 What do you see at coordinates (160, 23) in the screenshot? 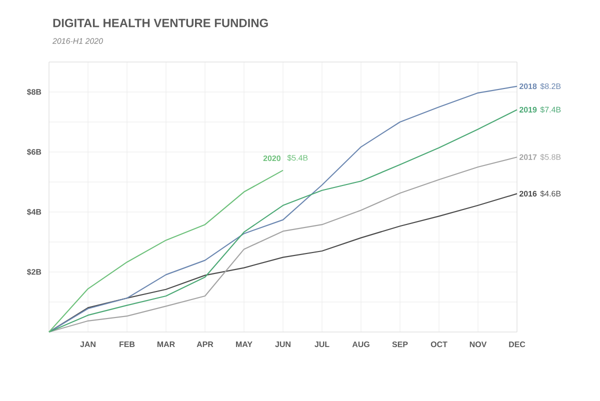
I see `chart-title: DIGITAL HEALTH VENTURE FUNDING` at bounding box center [160, 23].